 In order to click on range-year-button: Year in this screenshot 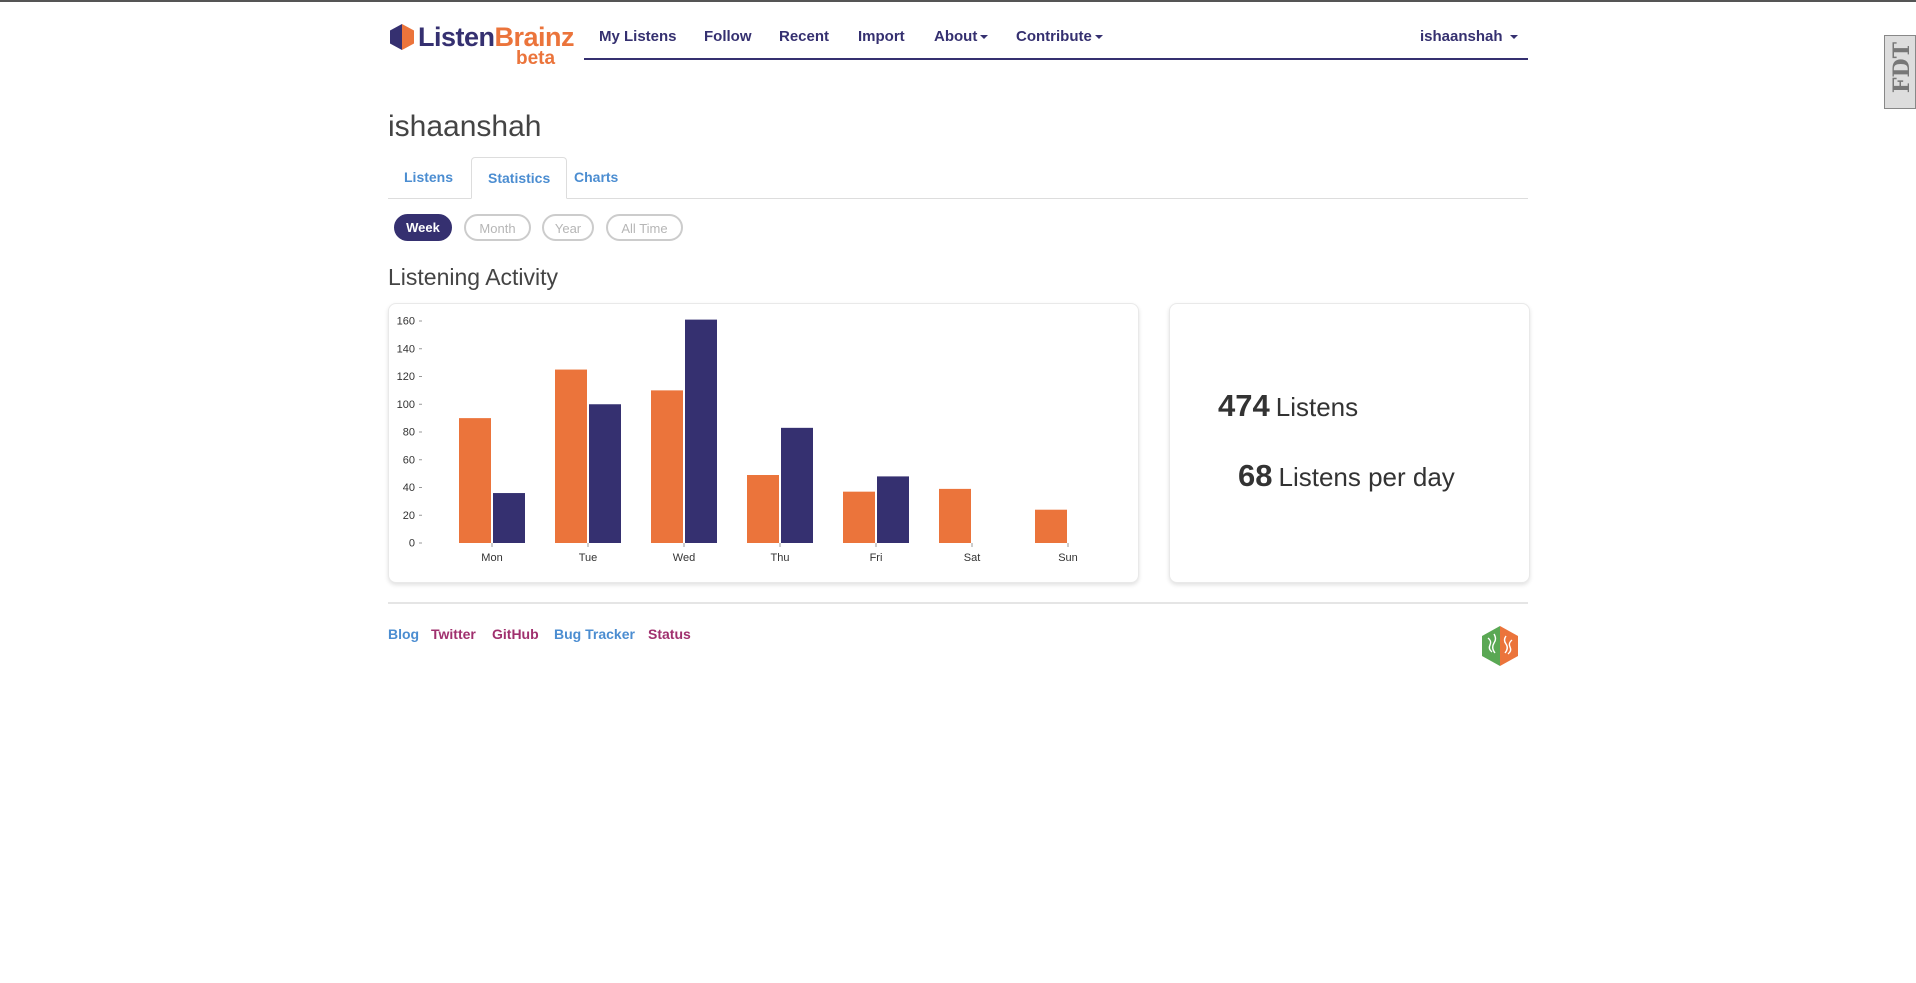, I will do `click(568, 227)`.